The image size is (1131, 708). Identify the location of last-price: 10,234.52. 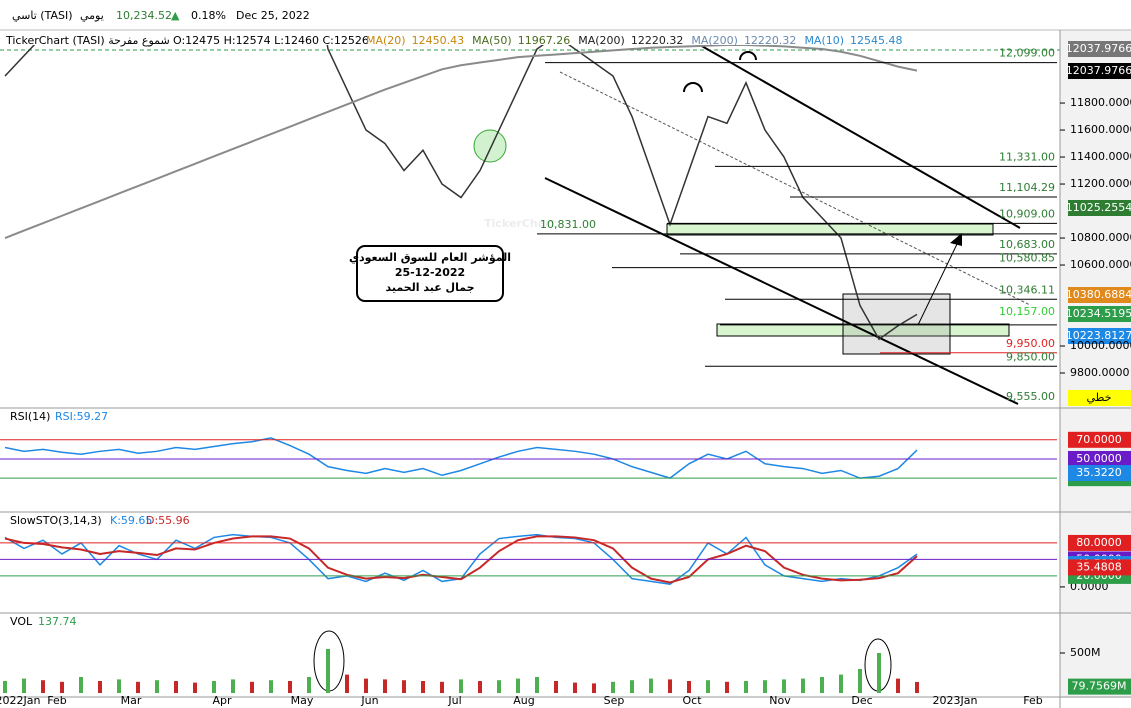
(144, 15).